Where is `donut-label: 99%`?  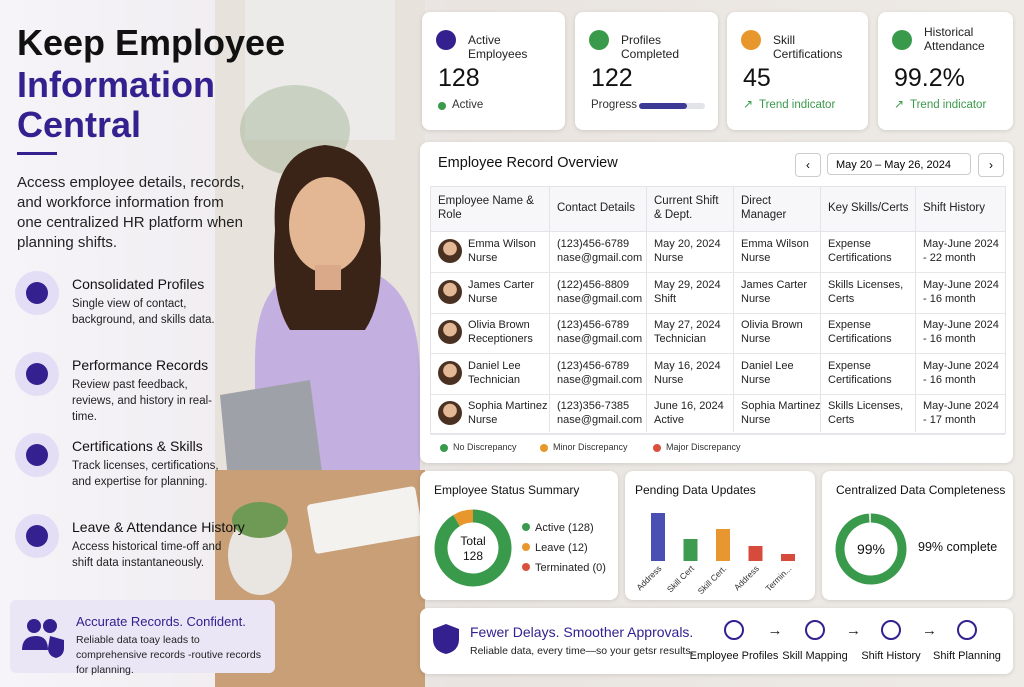
donut-label: 99% is located at coordinates (871, 549).